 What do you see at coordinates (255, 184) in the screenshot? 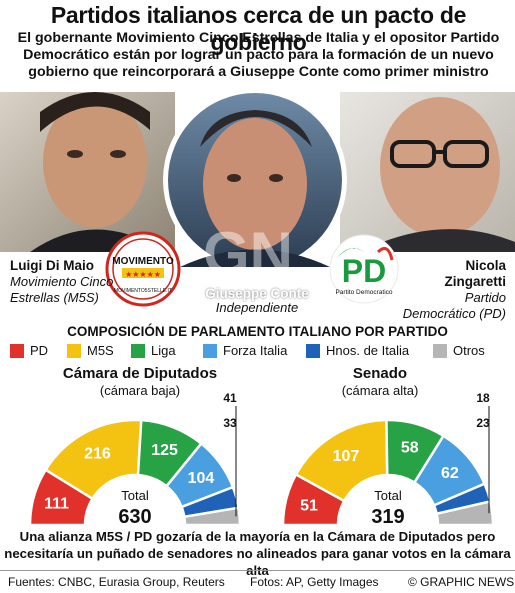
I see `portrait-center-face` at bounding box center [255, 184].